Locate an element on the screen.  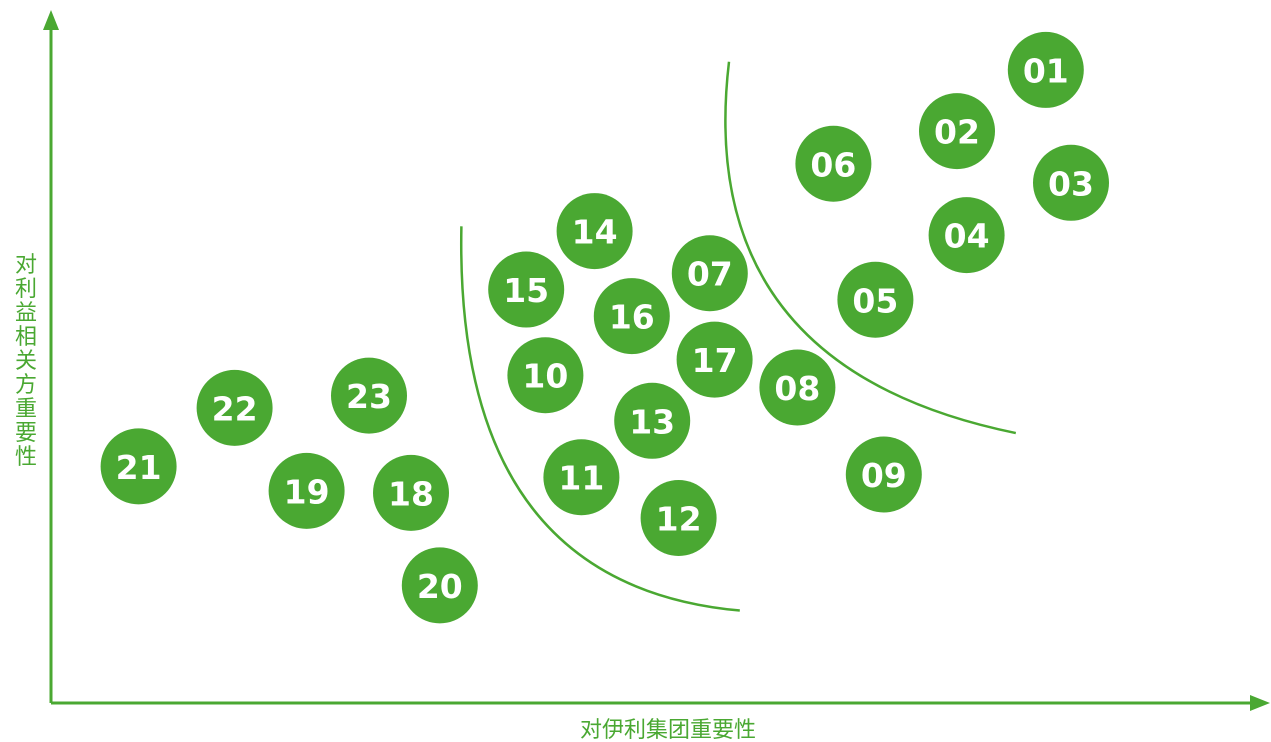
data-point-19: 19 is located at coordinates (306, 490).